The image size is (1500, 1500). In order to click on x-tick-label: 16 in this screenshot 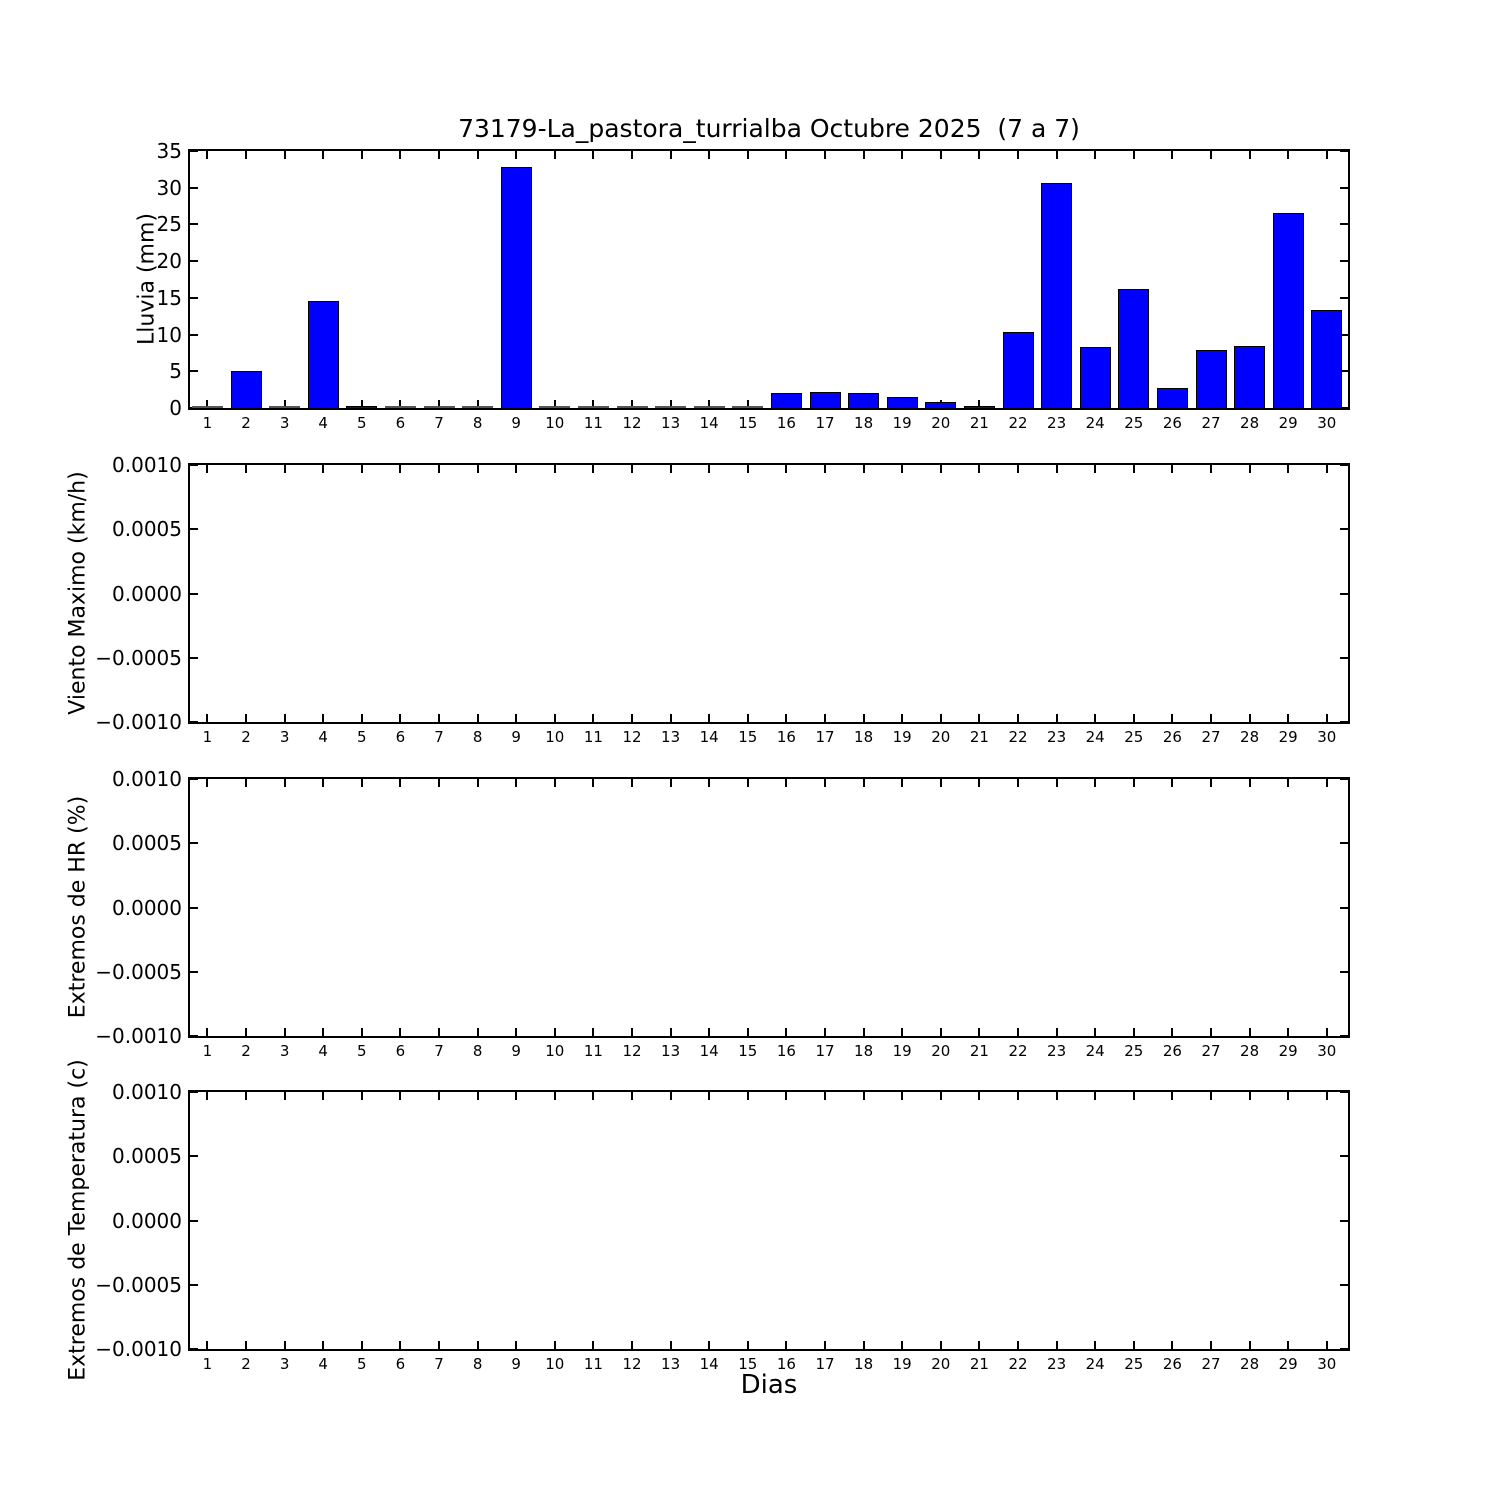, I will do `click(786, 1364)`.